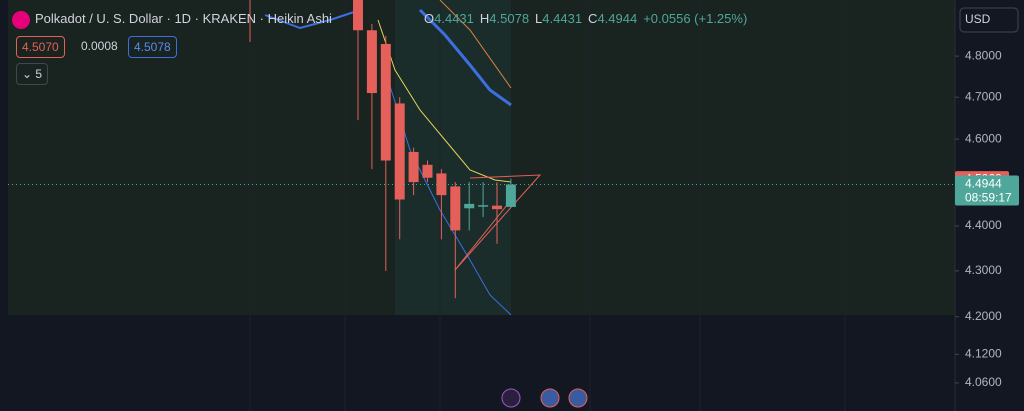 This screenshot has width=1024, height=411. Describe the element at coordinates (39, 74) in the screenshot. I see `indicator-count: 5` at that location.